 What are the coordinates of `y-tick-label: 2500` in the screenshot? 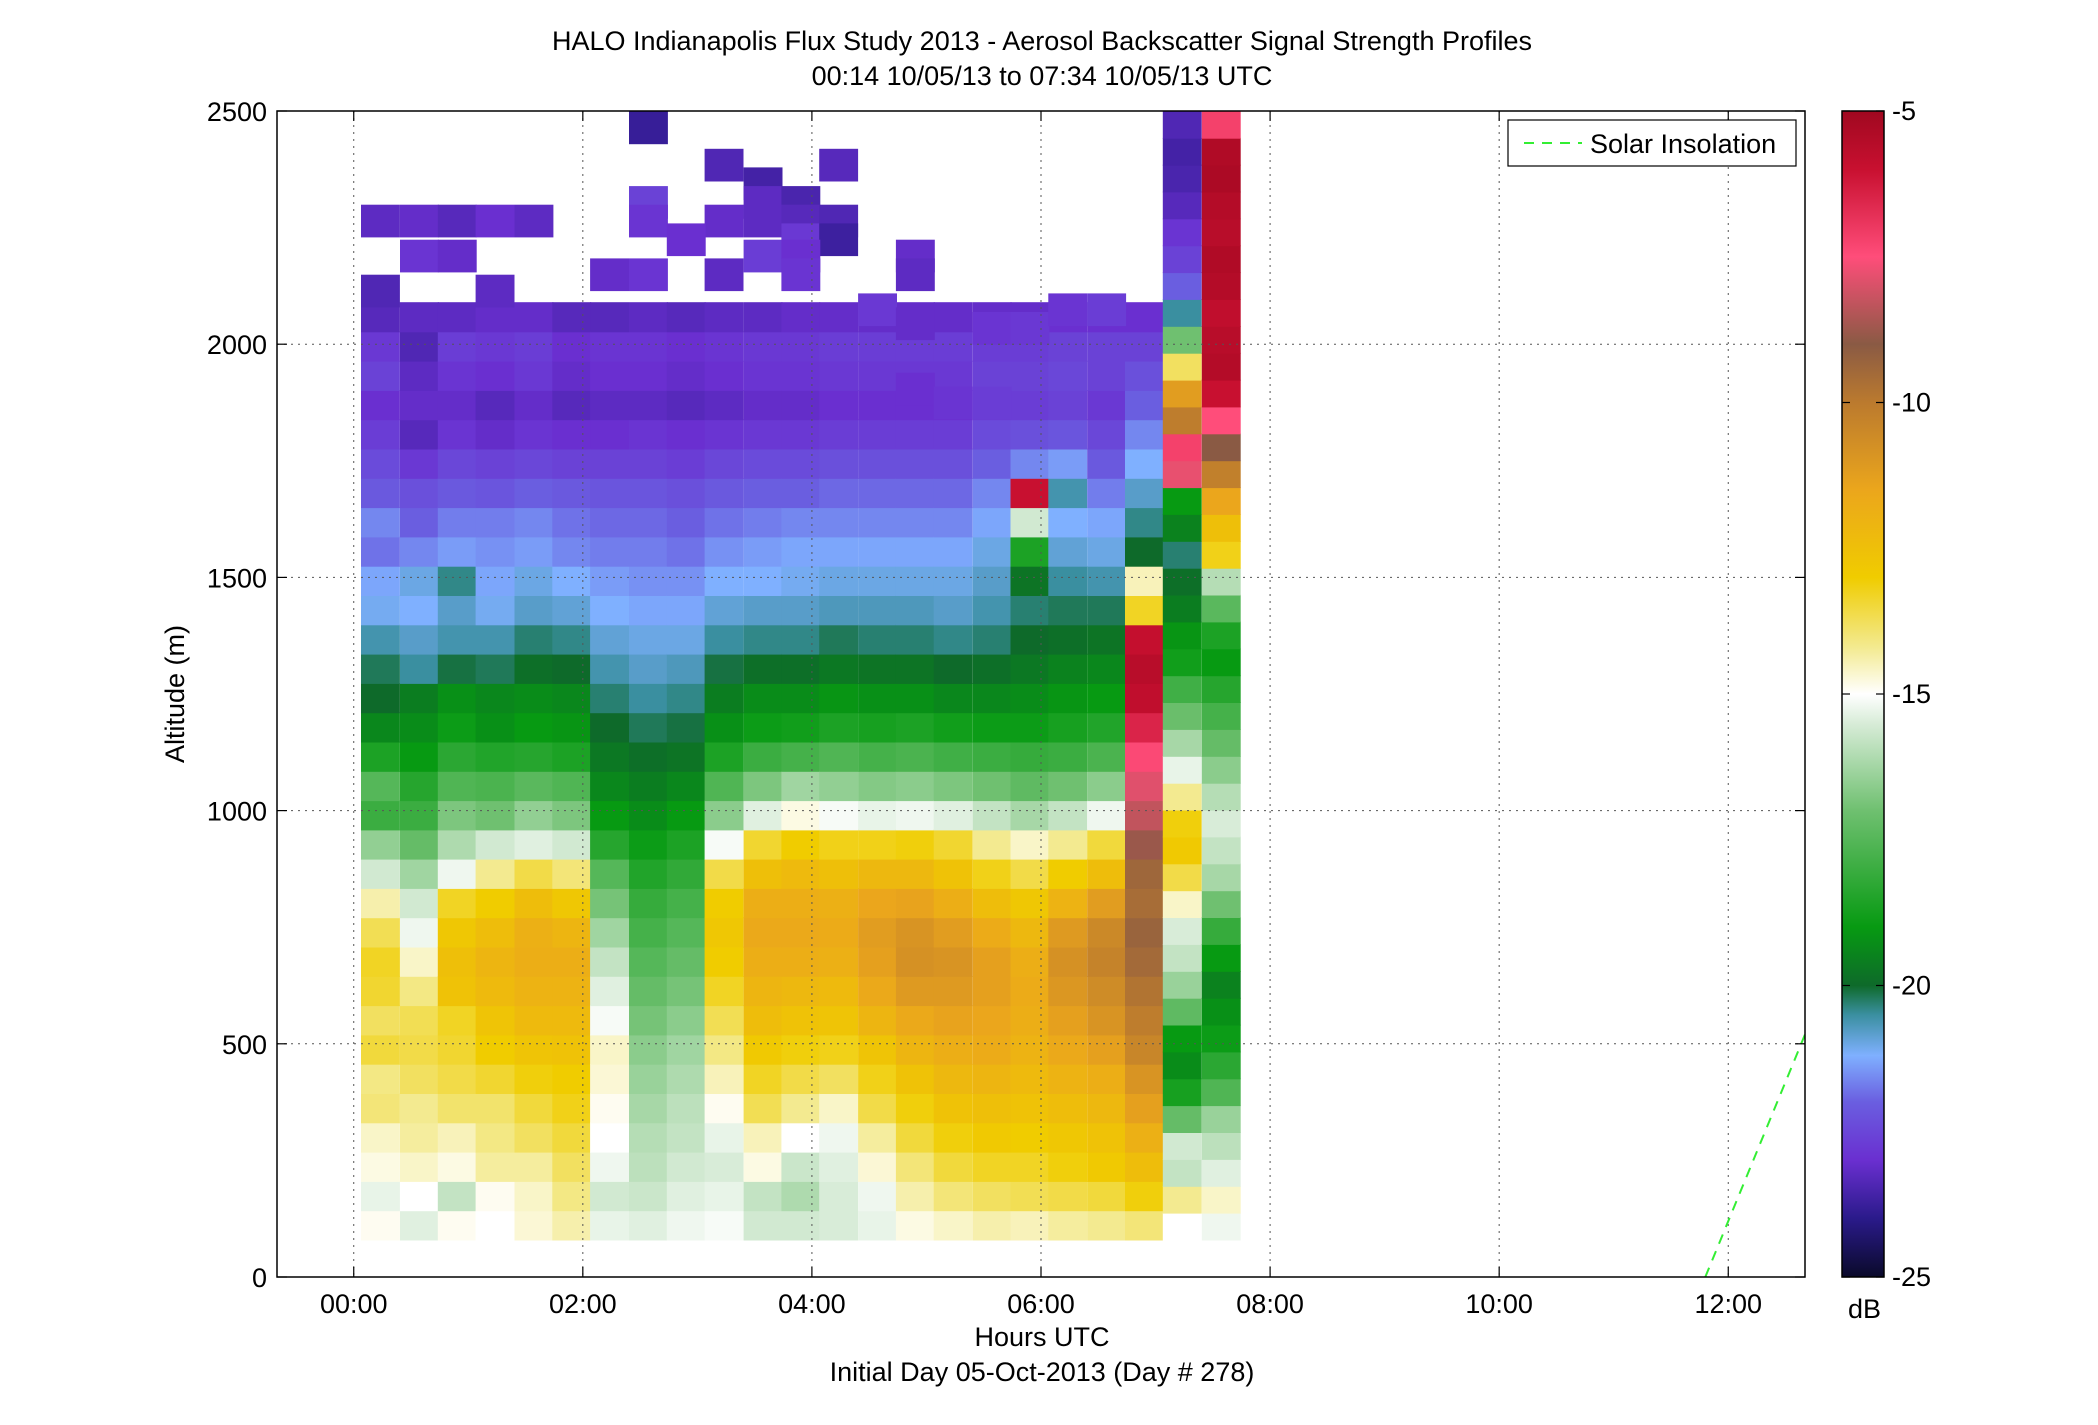 It's located at (237, 112).